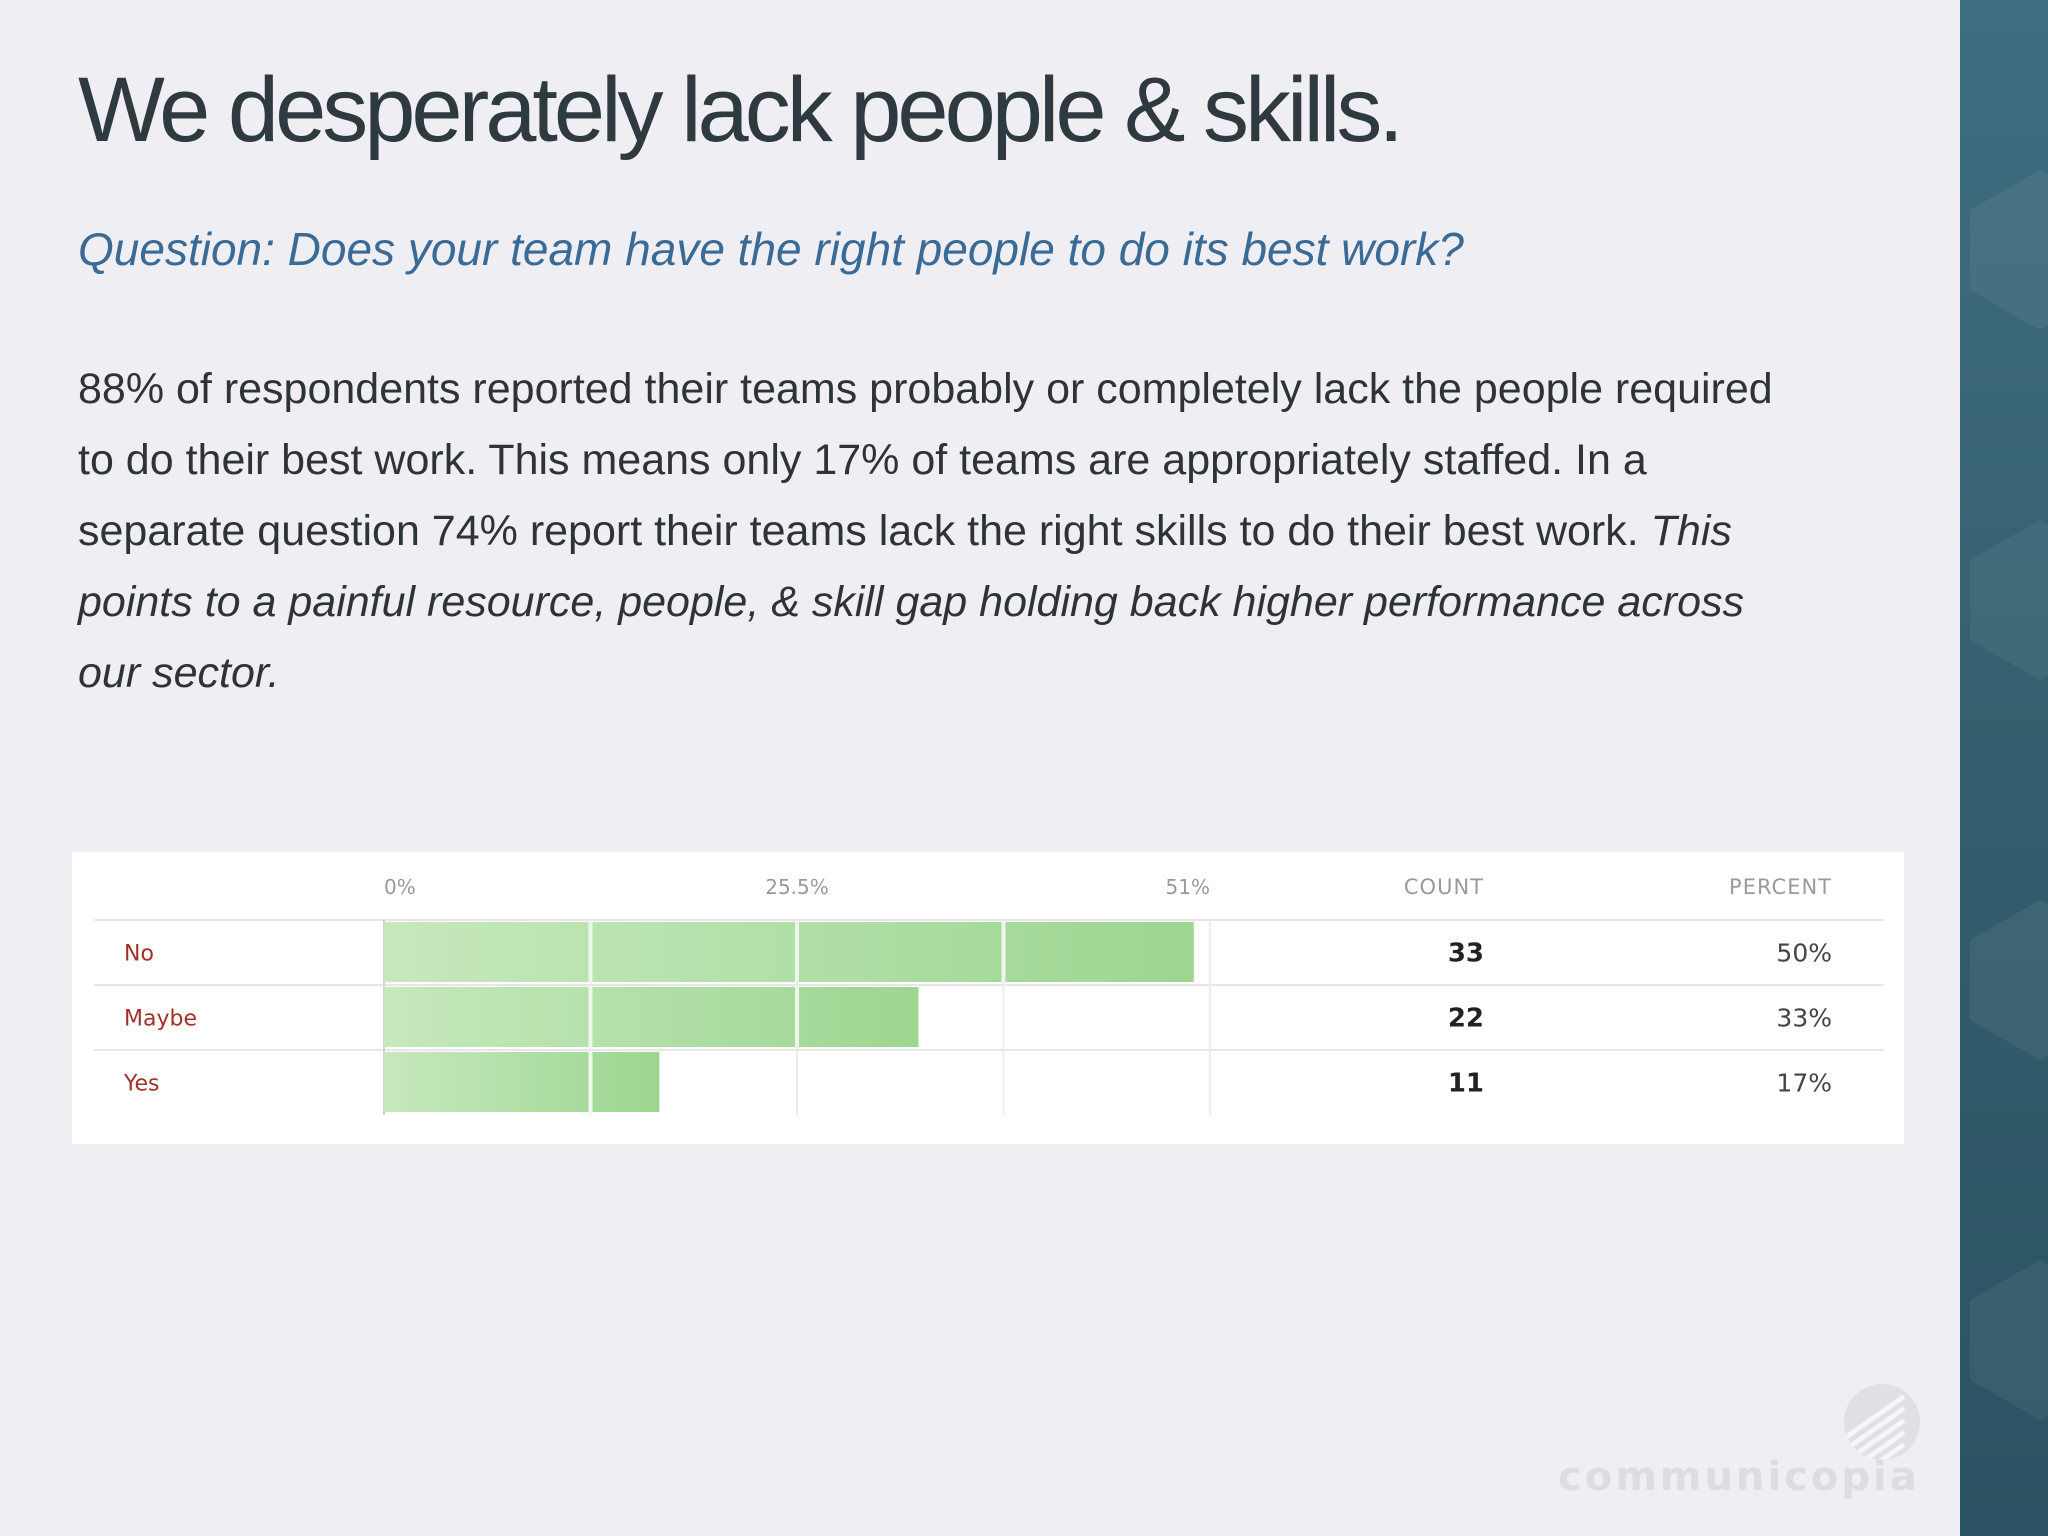 The image size is (2048, 1536). Describe the element at coordinates (2004, 768) in the screenshot. I see `side-panel` at that location.